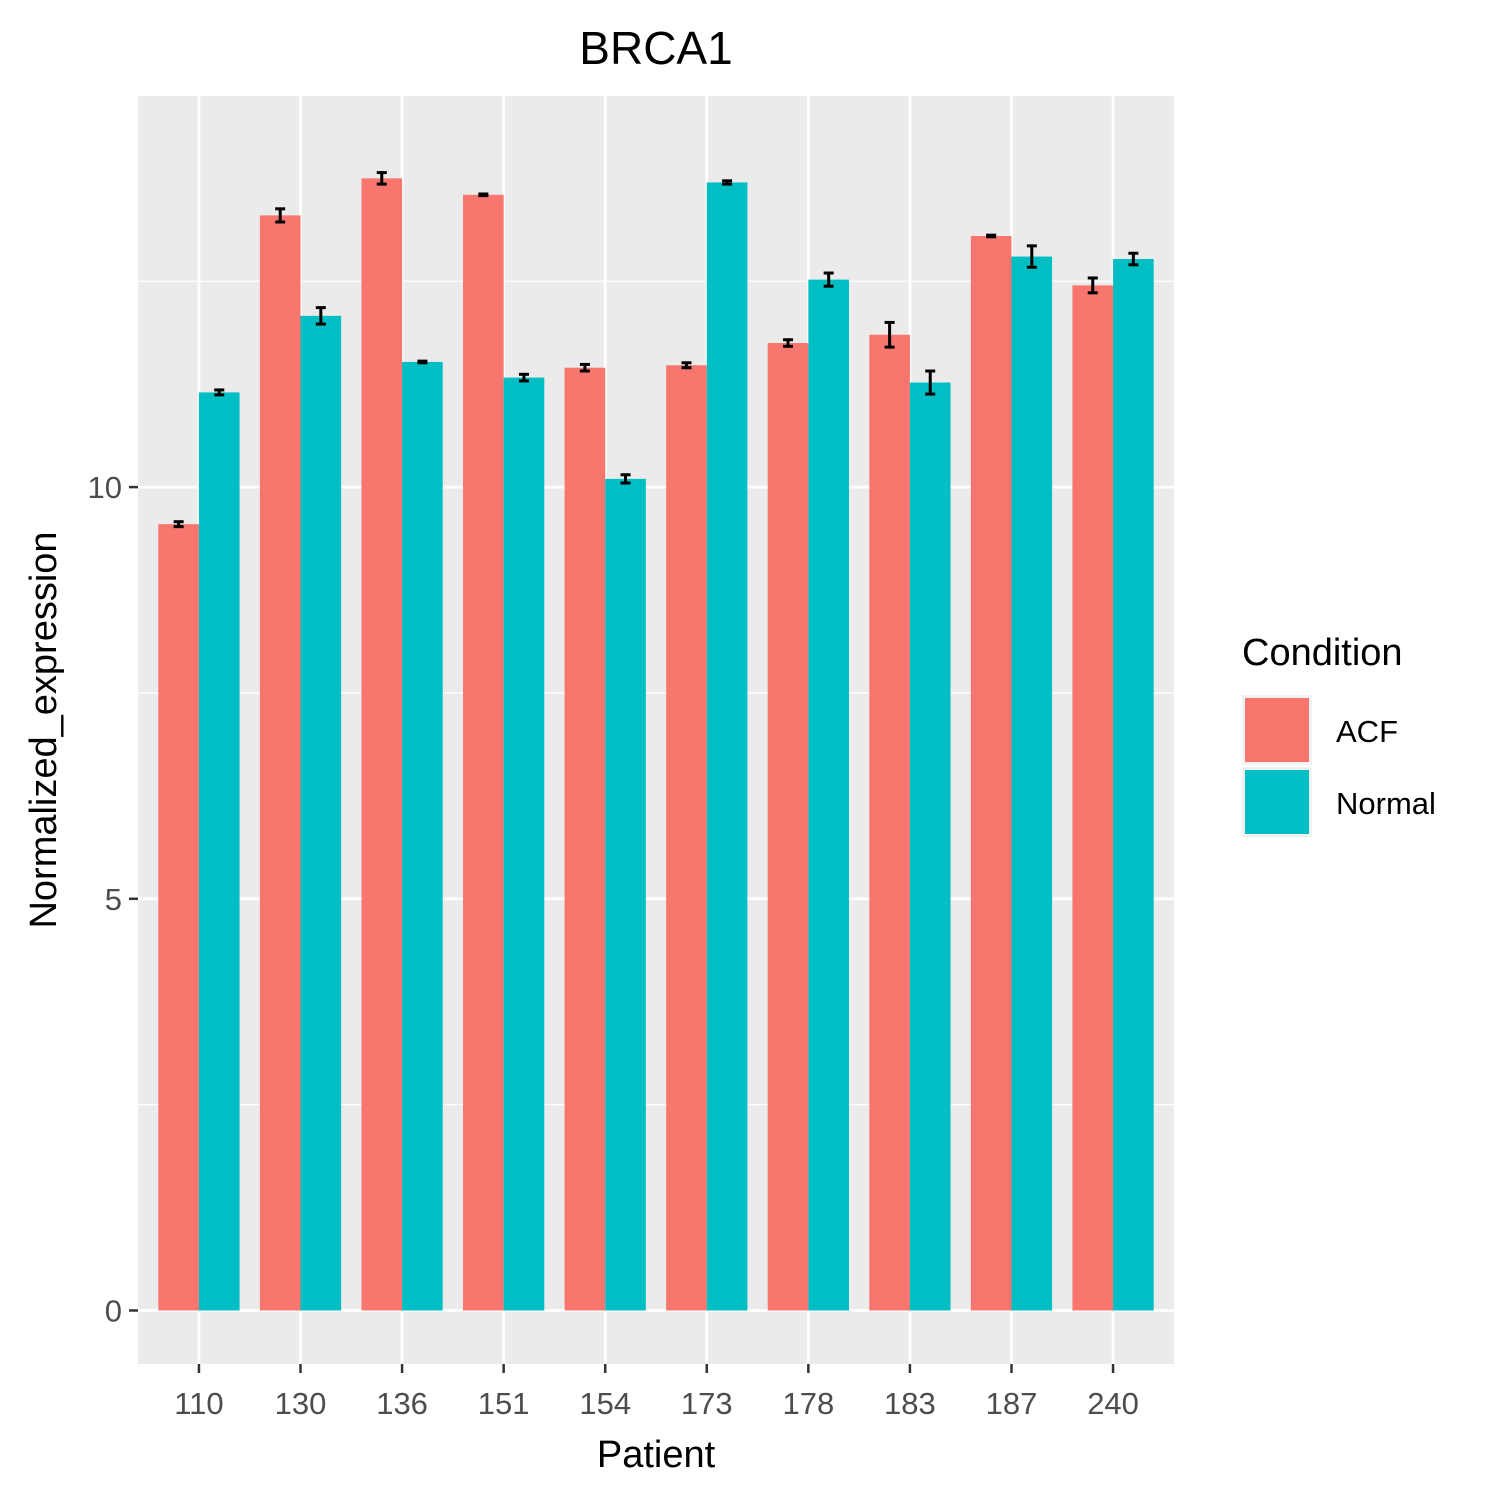 The height and width of the screenshot is (1500, 1500). Describe the element at coordinates (105, 487) in the screenshot. I see `y-tick-label: 10` at that location.